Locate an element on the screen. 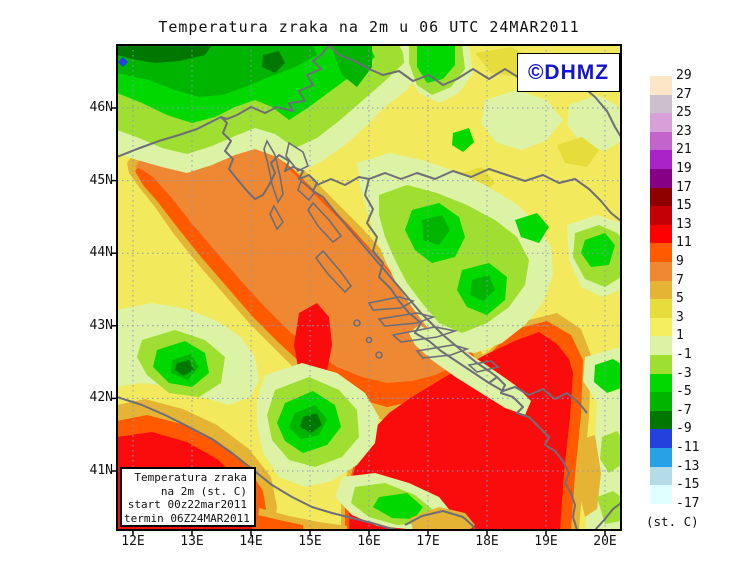 The height and width of the screenshot is (582, 740). lon-tick-label: 12E is located at coordinates (133, 541).